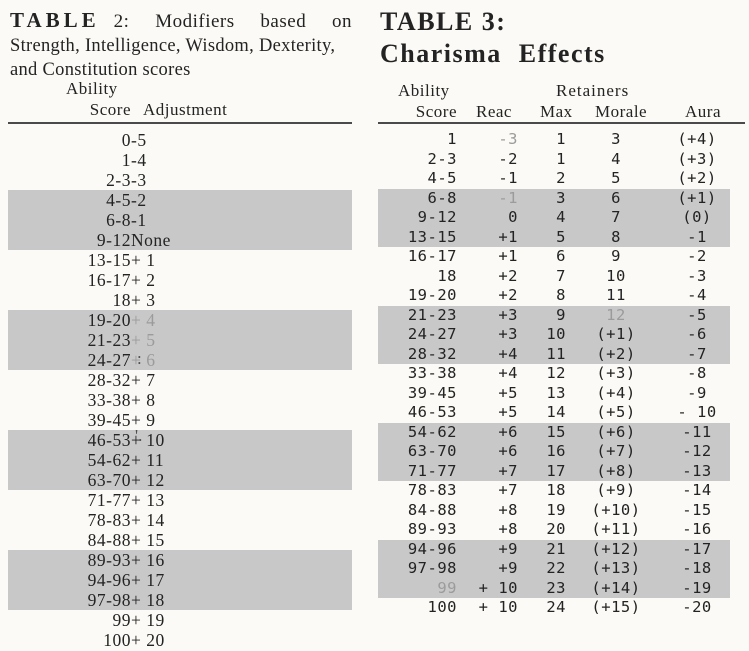 The width and height of the screenshot is (749, 651). I want to click on table-row: 100 + 10 24 (+15) -20, so click(554, 608).